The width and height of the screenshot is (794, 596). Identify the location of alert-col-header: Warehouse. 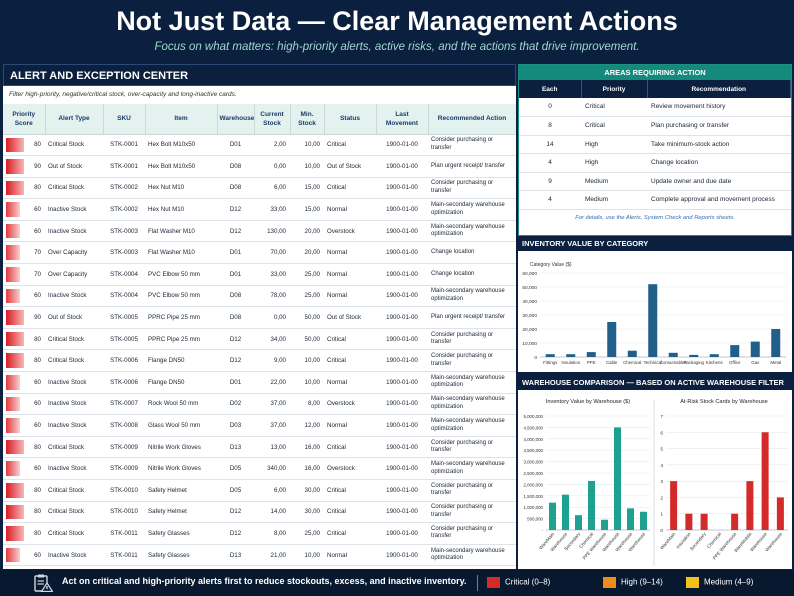
(236, 119).